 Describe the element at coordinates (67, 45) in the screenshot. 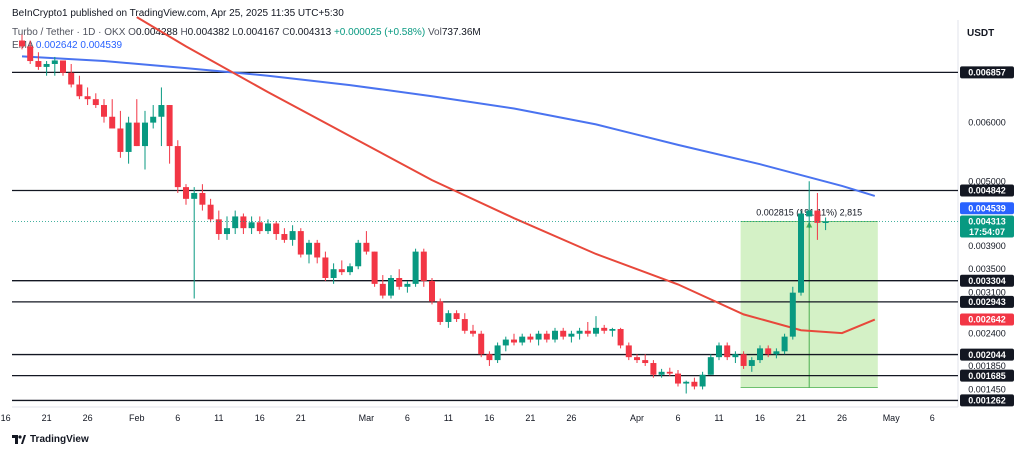

I see `ema-legend: EMA 0.002642 0.004539` at that location.